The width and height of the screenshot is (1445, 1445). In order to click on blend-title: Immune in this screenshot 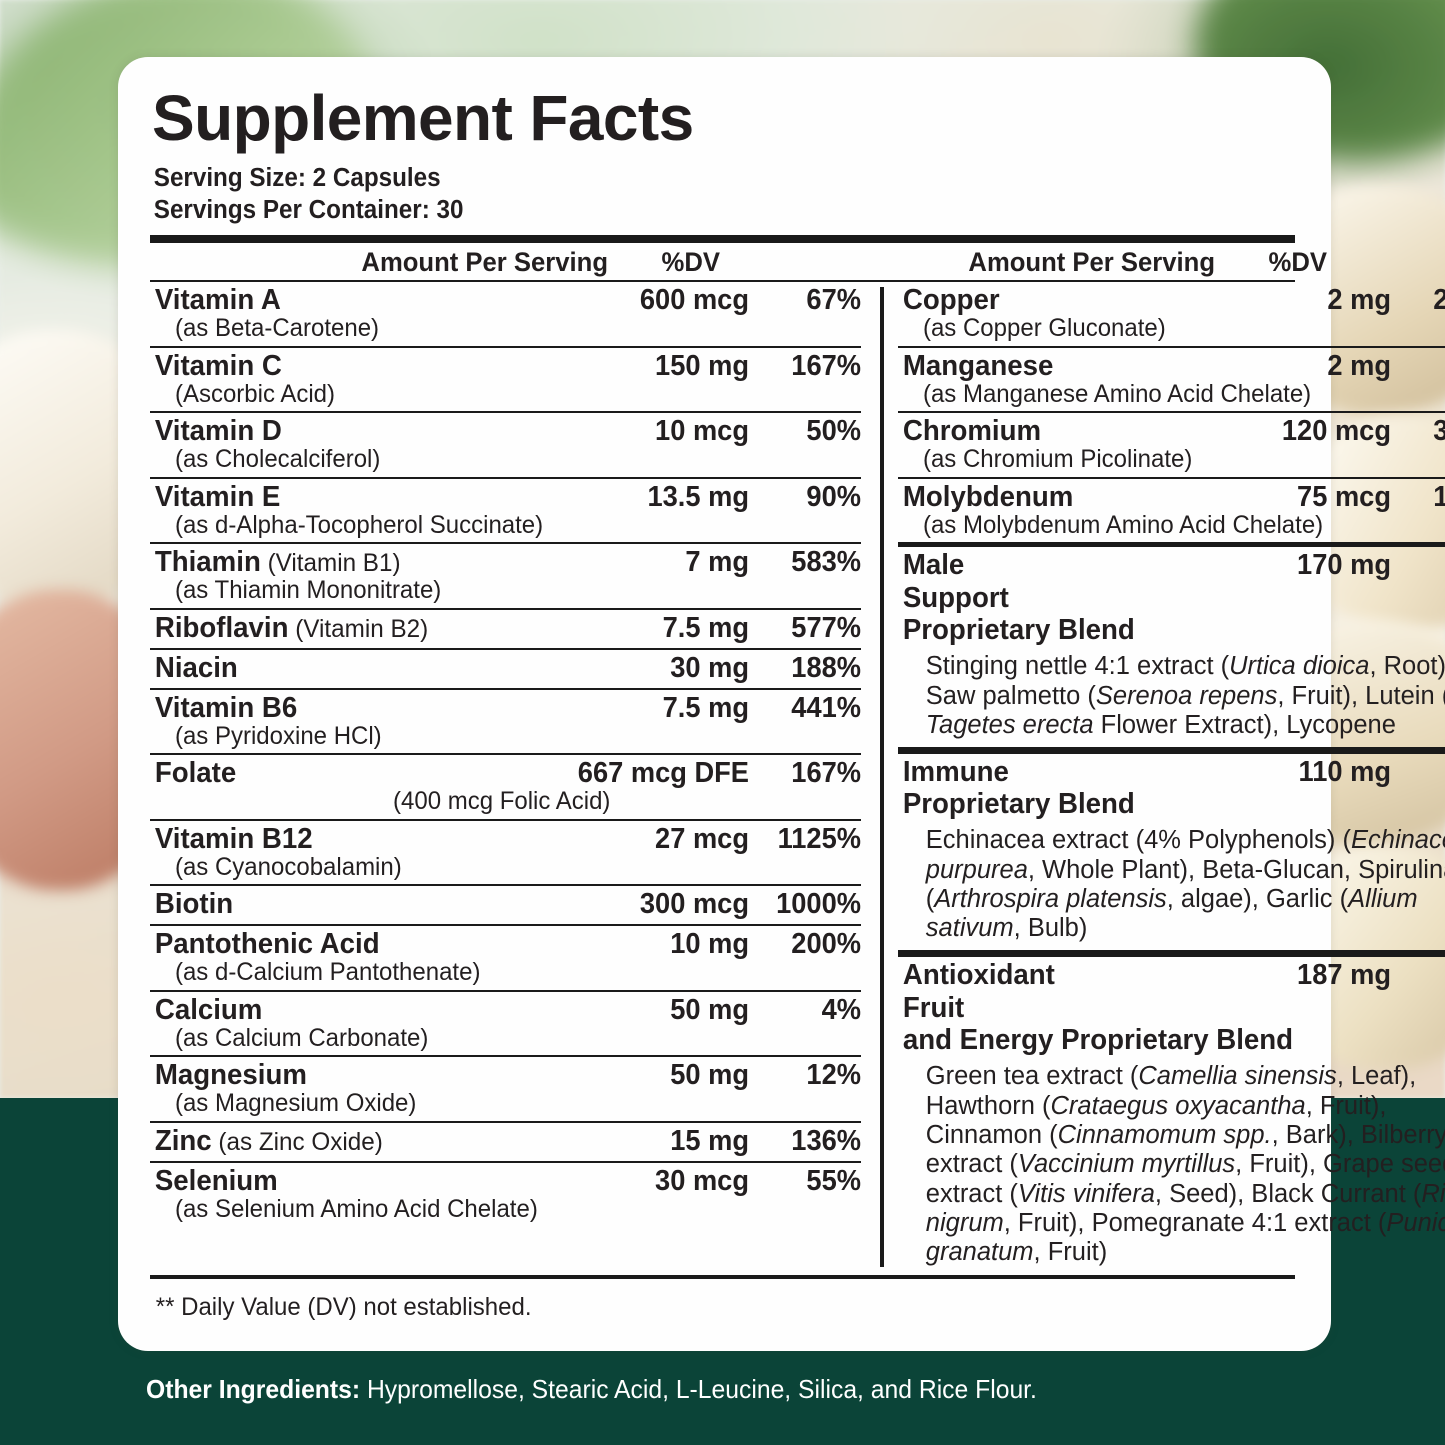, I will do `click(955, 772)`.